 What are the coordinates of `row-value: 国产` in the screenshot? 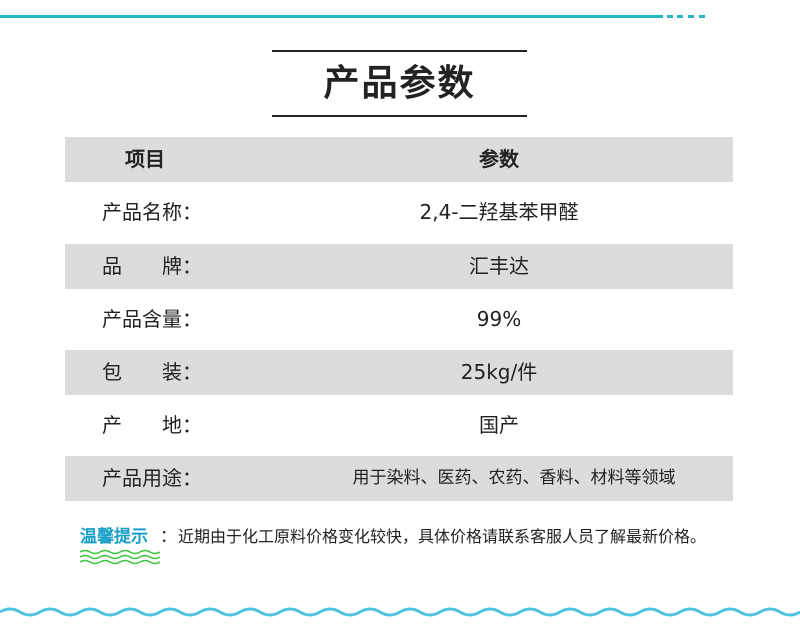 It's located at (499, 425).